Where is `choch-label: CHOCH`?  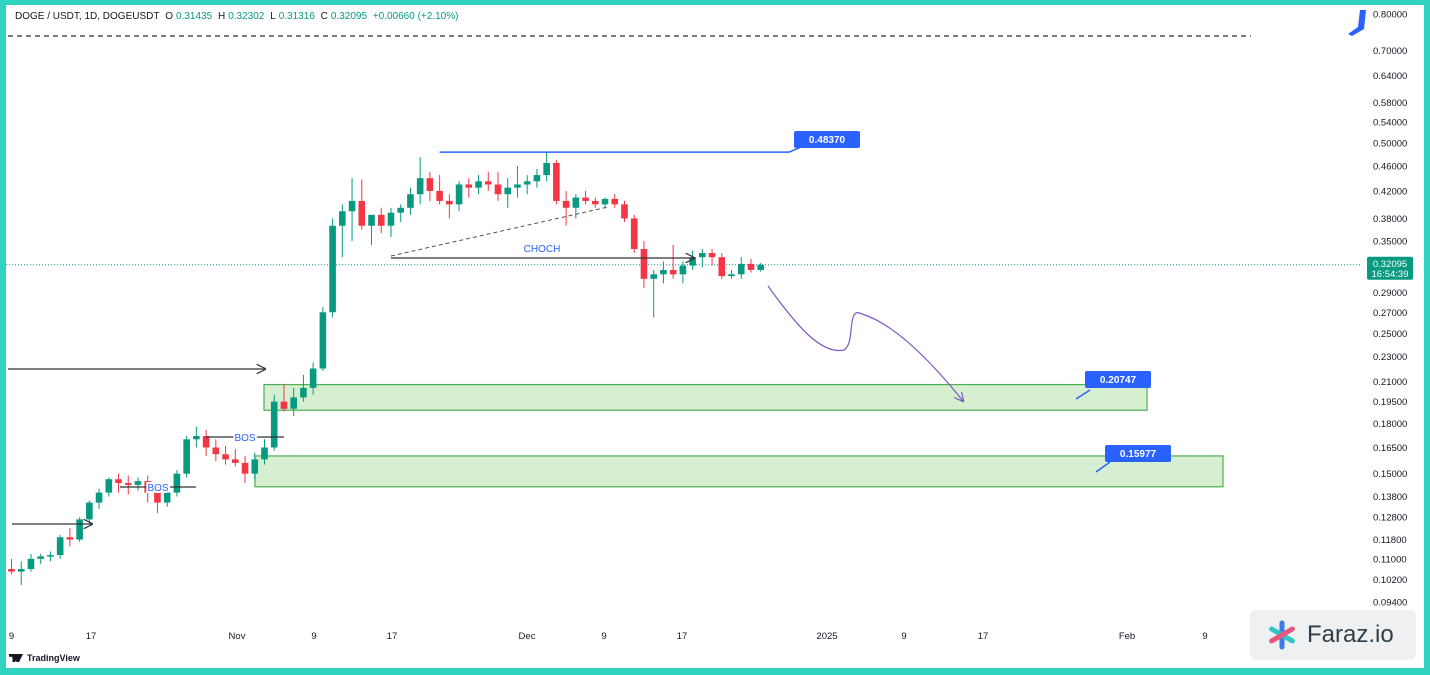
choch-label: CHOCH is located at coordinates (542, 249).